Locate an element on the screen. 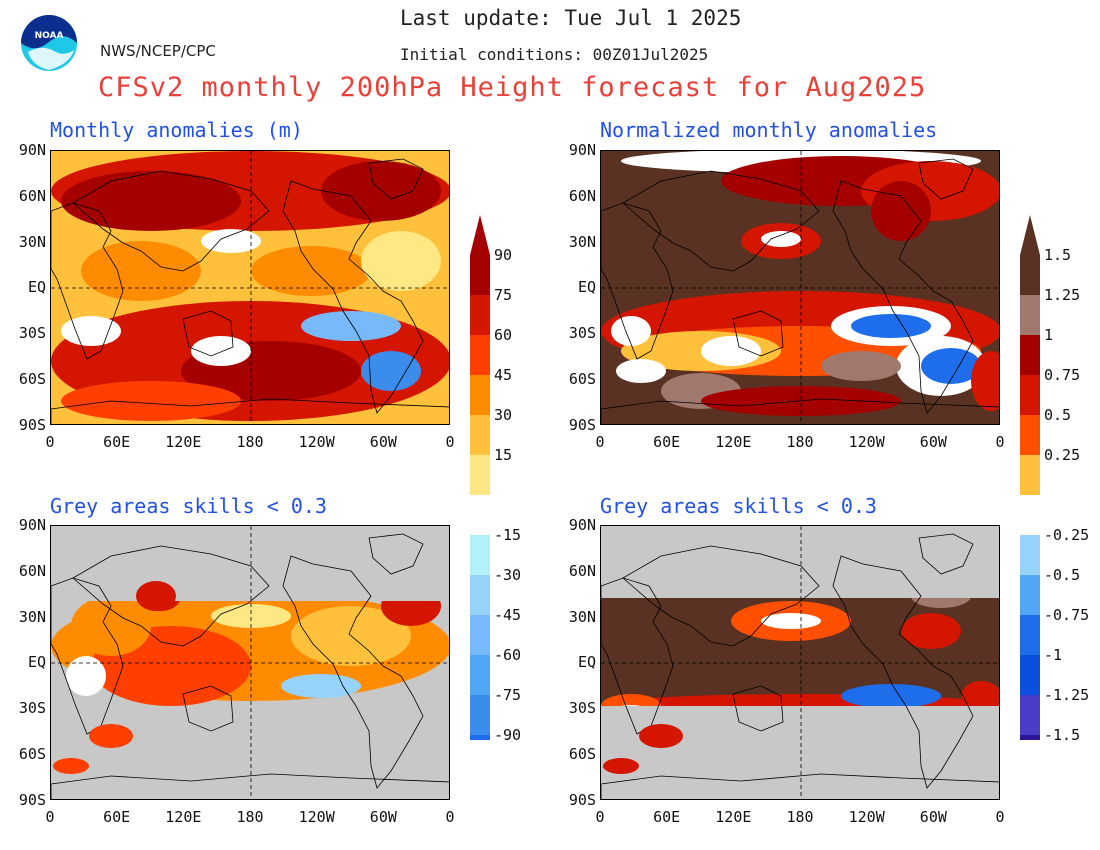 Image resolution: width=1100 pixels, height=850 pixels. colorbar-tick-label: 0.25 is located at coordinates (1062, 455).